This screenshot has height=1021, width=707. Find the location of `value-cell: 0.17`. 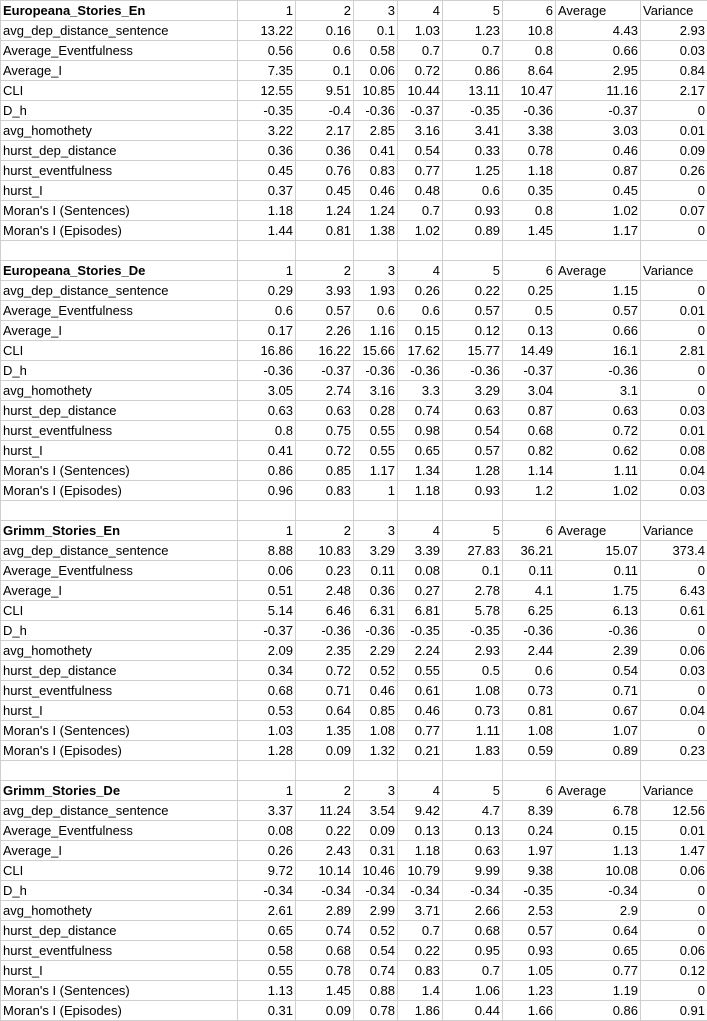

value-cell: 0.17 is located at coordinates (266, 330).